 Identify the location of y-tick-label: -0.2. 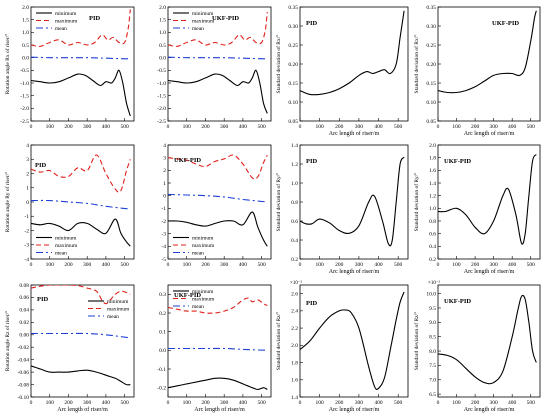
(161, 388).